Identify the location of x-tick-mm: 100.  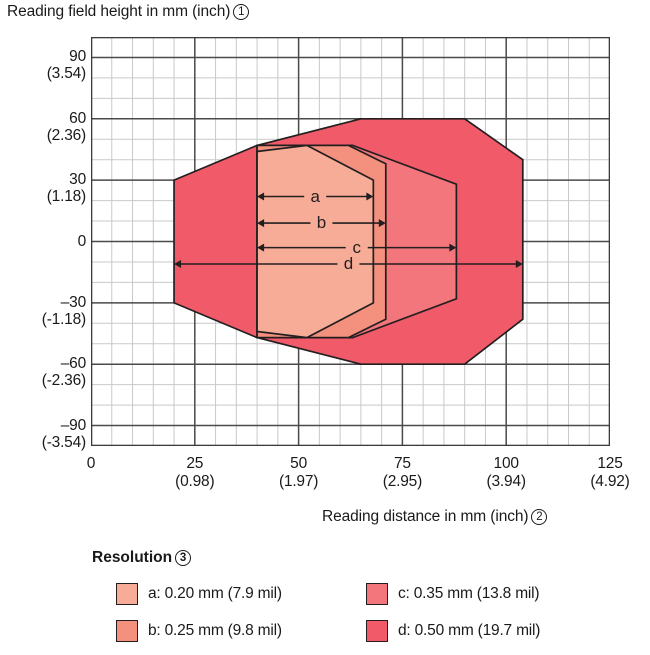
(506, 463).